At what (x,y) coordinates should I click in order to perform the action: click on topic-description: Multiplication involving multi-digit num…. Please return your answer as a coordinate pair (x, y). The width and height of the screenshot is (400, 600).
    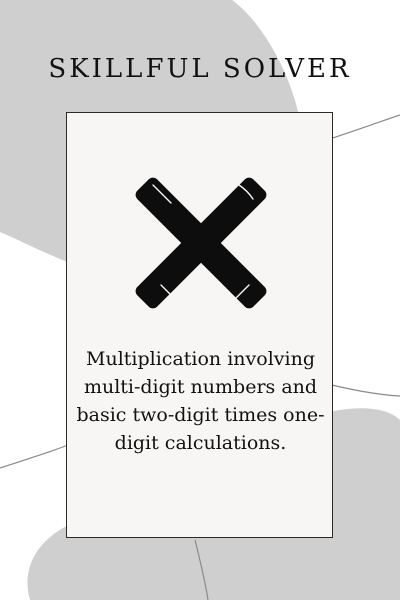
    Looking at the image, I should click on (200, 401).